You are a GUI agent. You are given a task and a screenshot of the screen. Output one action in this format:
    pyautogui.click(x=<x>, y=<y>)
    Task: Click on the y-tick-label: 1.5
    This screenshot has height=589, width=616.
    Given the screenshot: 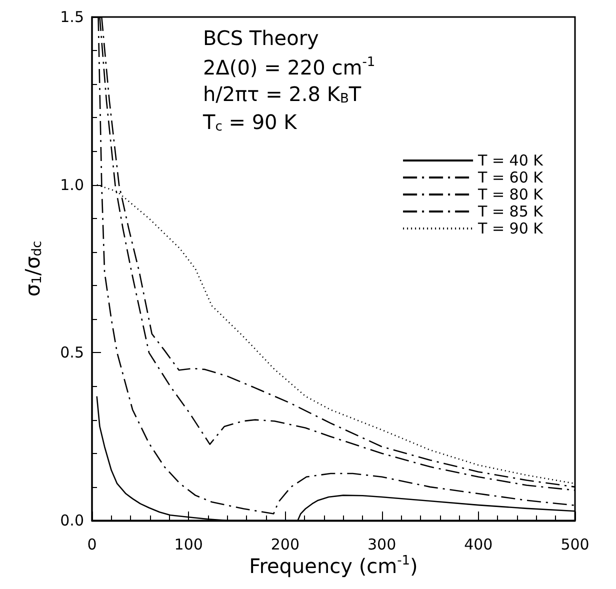 What is the action you would take?
    pyautogui.click(x=72, y=17)
    